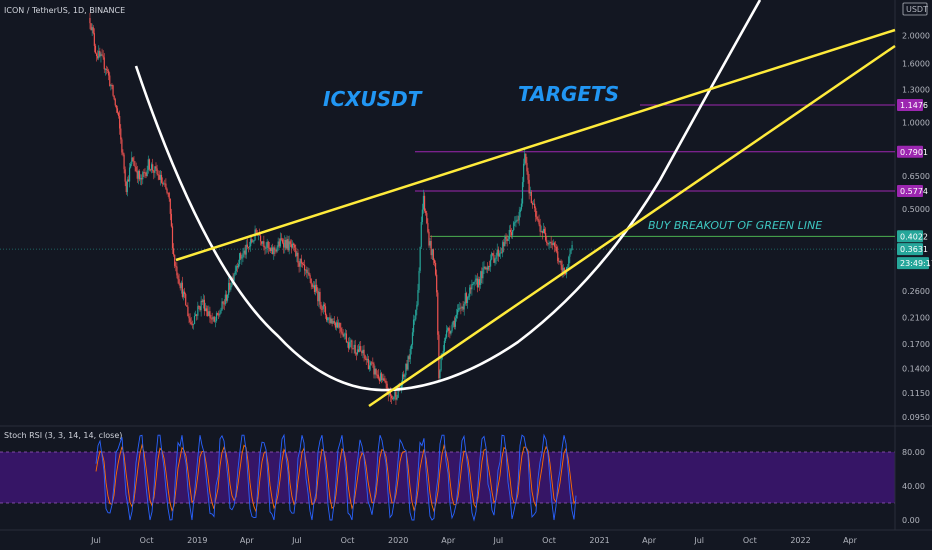 Image resolution: width=932 pixels, height=550 pixels. What do you see at coordinates (296, 540) in the screenshot?
I see `time-tick-4: Jul` at bounding box center [296, 540].